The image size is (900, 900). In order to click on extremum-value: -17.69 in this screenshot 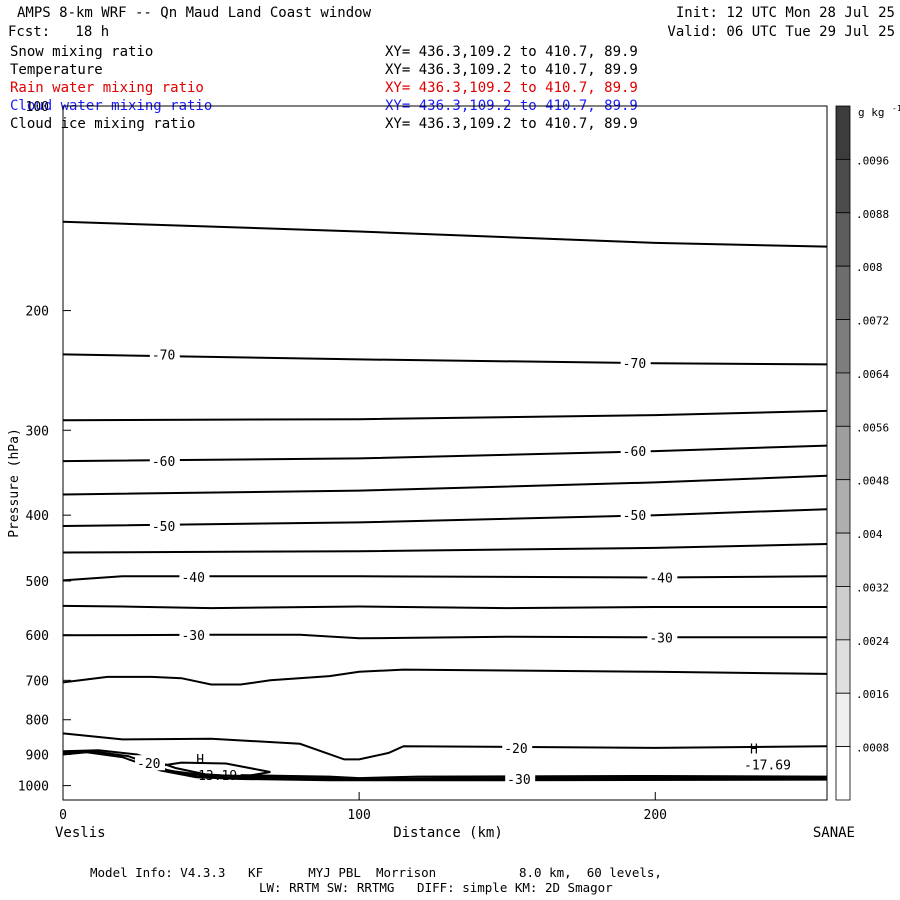, I will do `click(767, 766)`.